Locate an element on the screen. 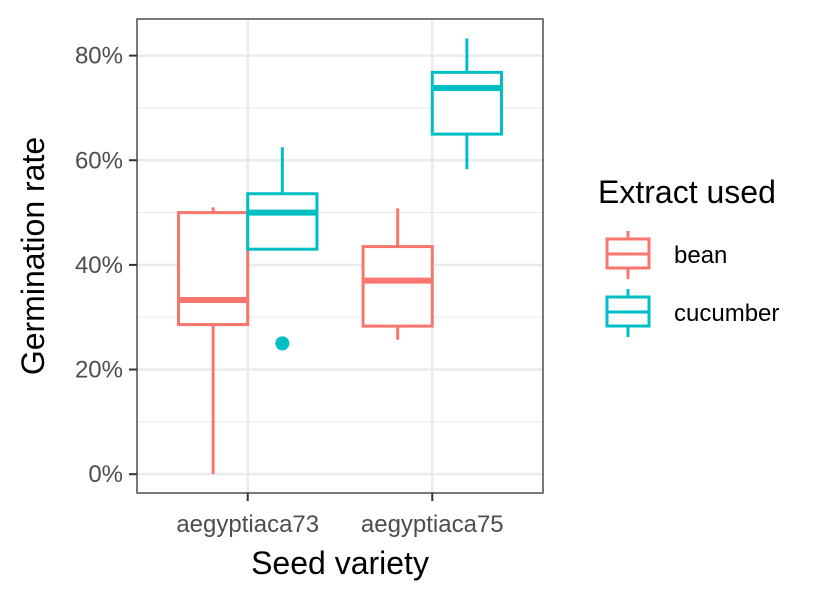 This screenshot has width=840, height=600. y-tick-label: 0% is located at coordinates (105, 474).